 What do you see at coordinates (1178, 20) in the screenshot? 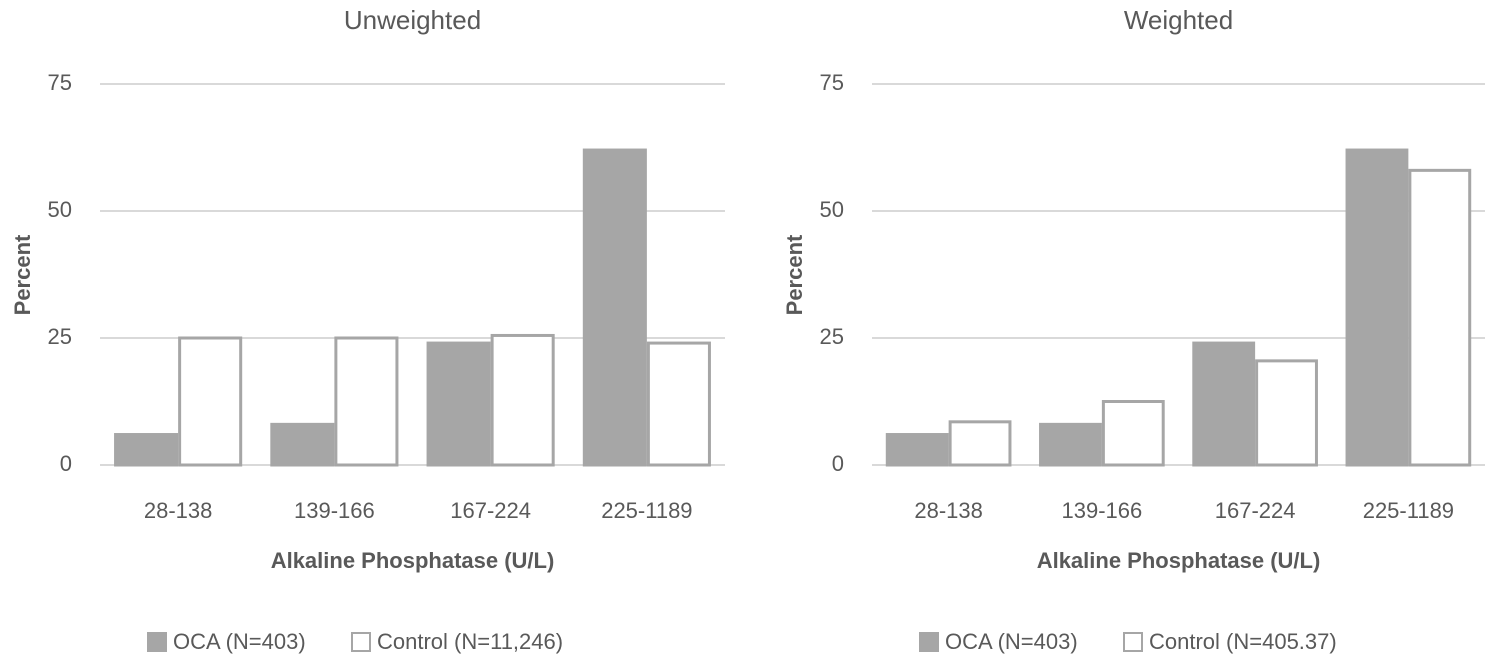
I see `chart-title: Weighted` at bounding box center [1178, 20].